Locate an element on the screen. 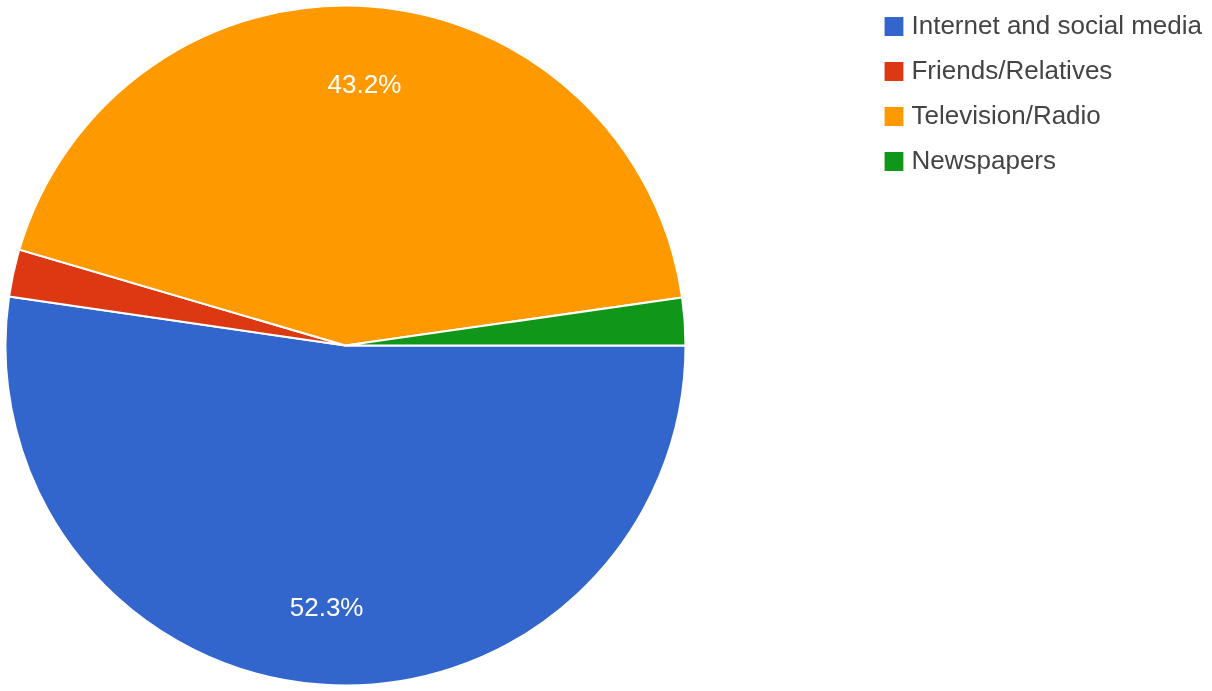 Image resolution: width=1212 pixels, height=691 pixels. legend-label: Friends/Relatives is located at coordinates (1012, 70).